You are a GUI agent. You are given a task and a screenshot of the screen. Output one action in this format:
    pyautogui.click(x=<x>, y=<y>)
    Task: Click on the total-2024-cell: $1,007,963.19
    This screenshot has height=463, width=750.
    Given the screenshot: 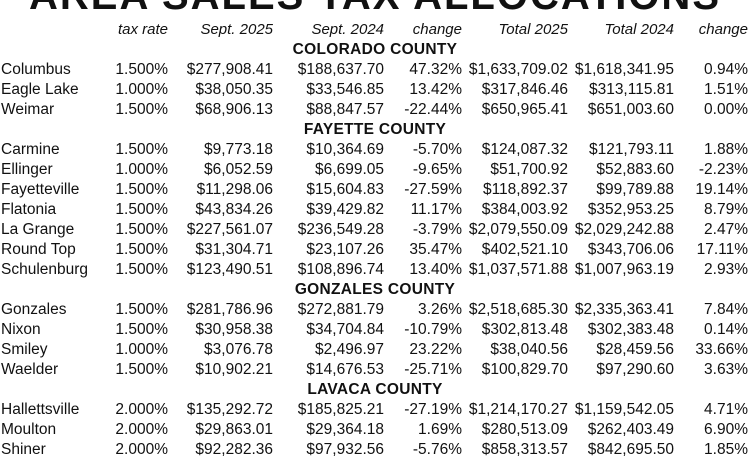 What is the action you would take?
    pyautogui.click(x=624, y=269)
    